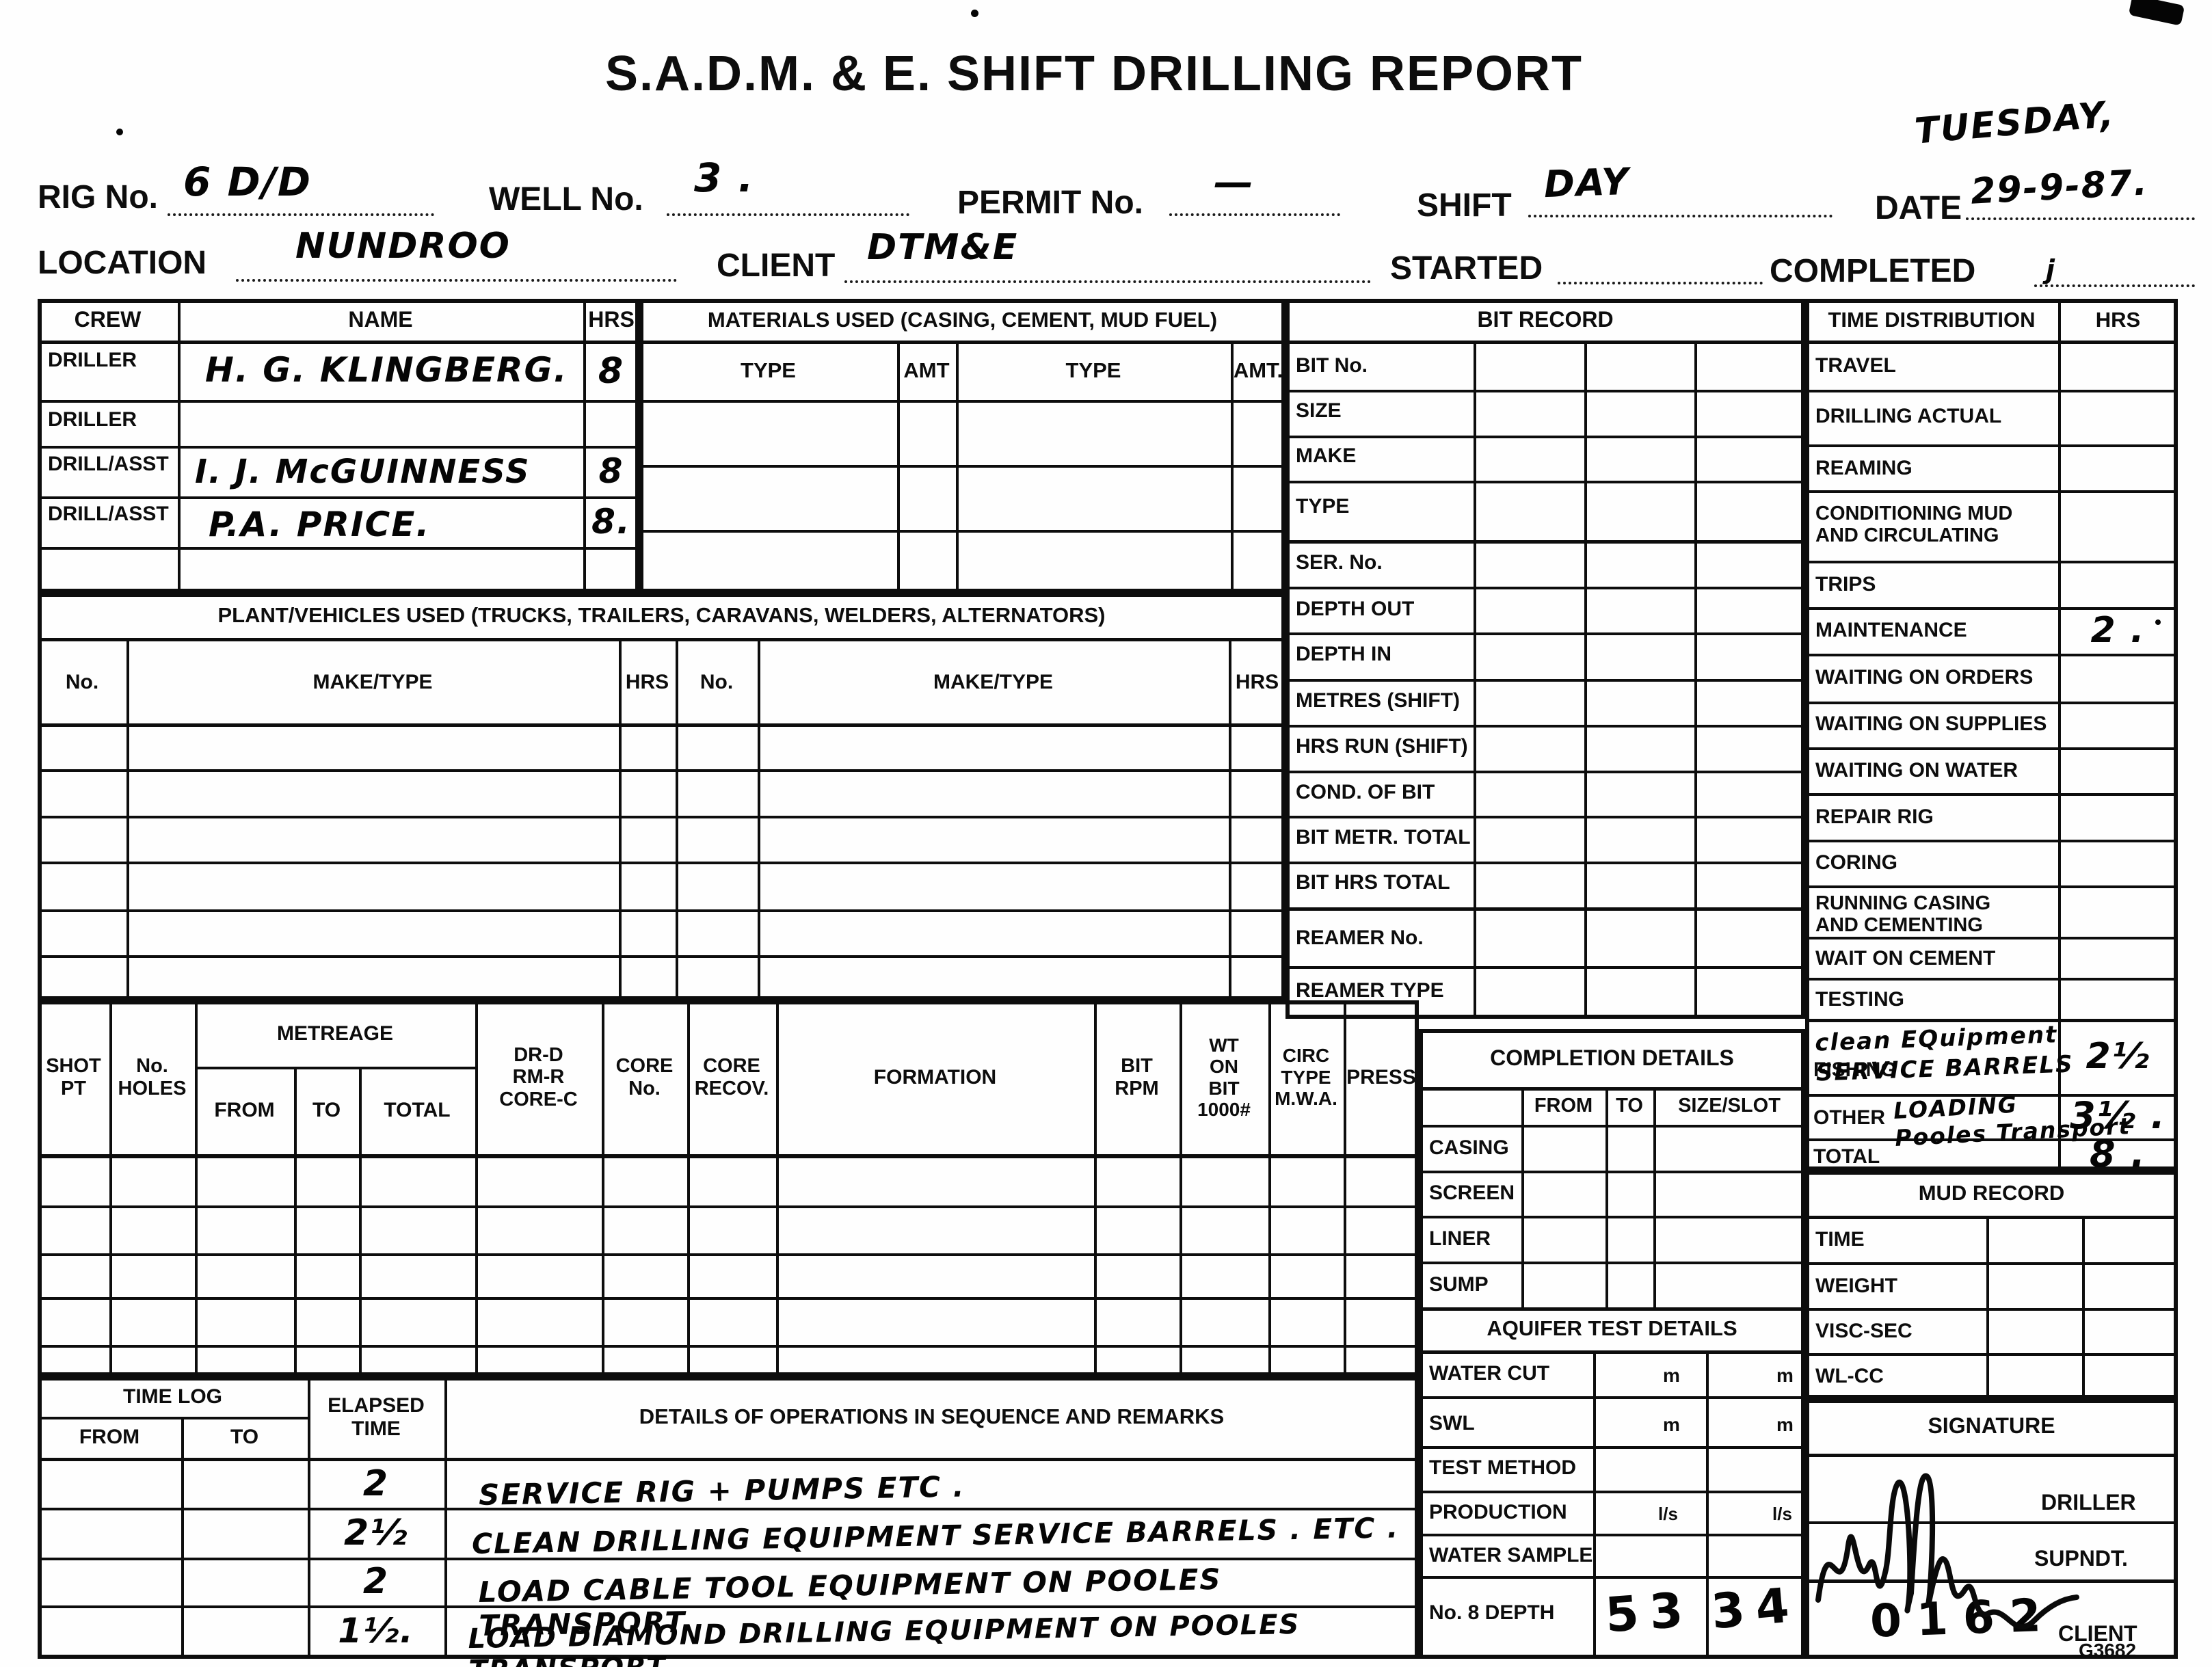 The image size is (2212, 1667). I want to click on aquifer-row-label: SWL, so click(1452, 1423).